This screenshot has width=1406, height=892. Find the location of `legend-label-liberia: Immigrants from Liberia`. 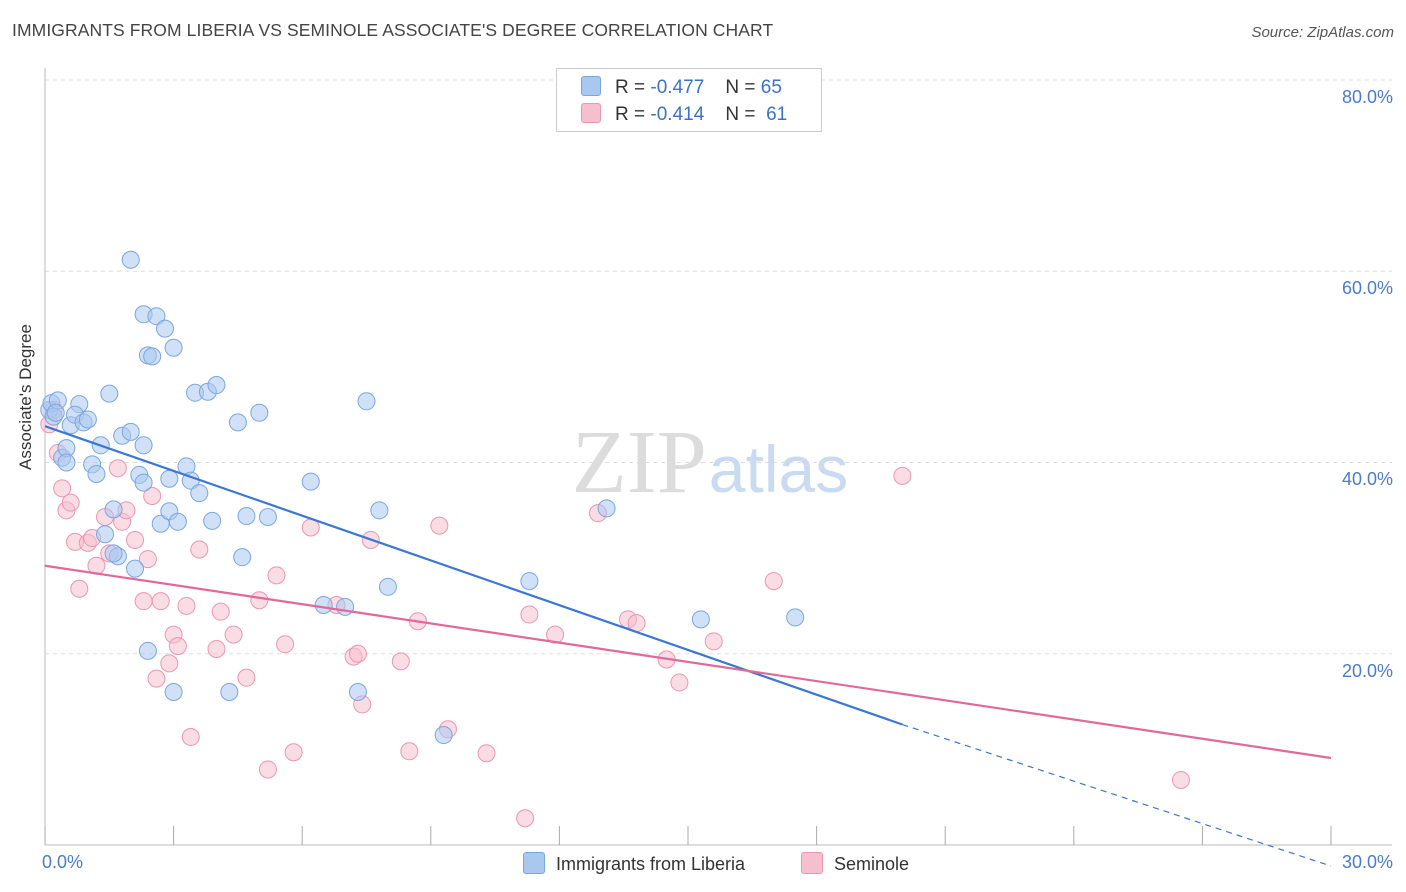

legend-label-liberia: Immigrants from Liberia is located at coordinates (651, 864).